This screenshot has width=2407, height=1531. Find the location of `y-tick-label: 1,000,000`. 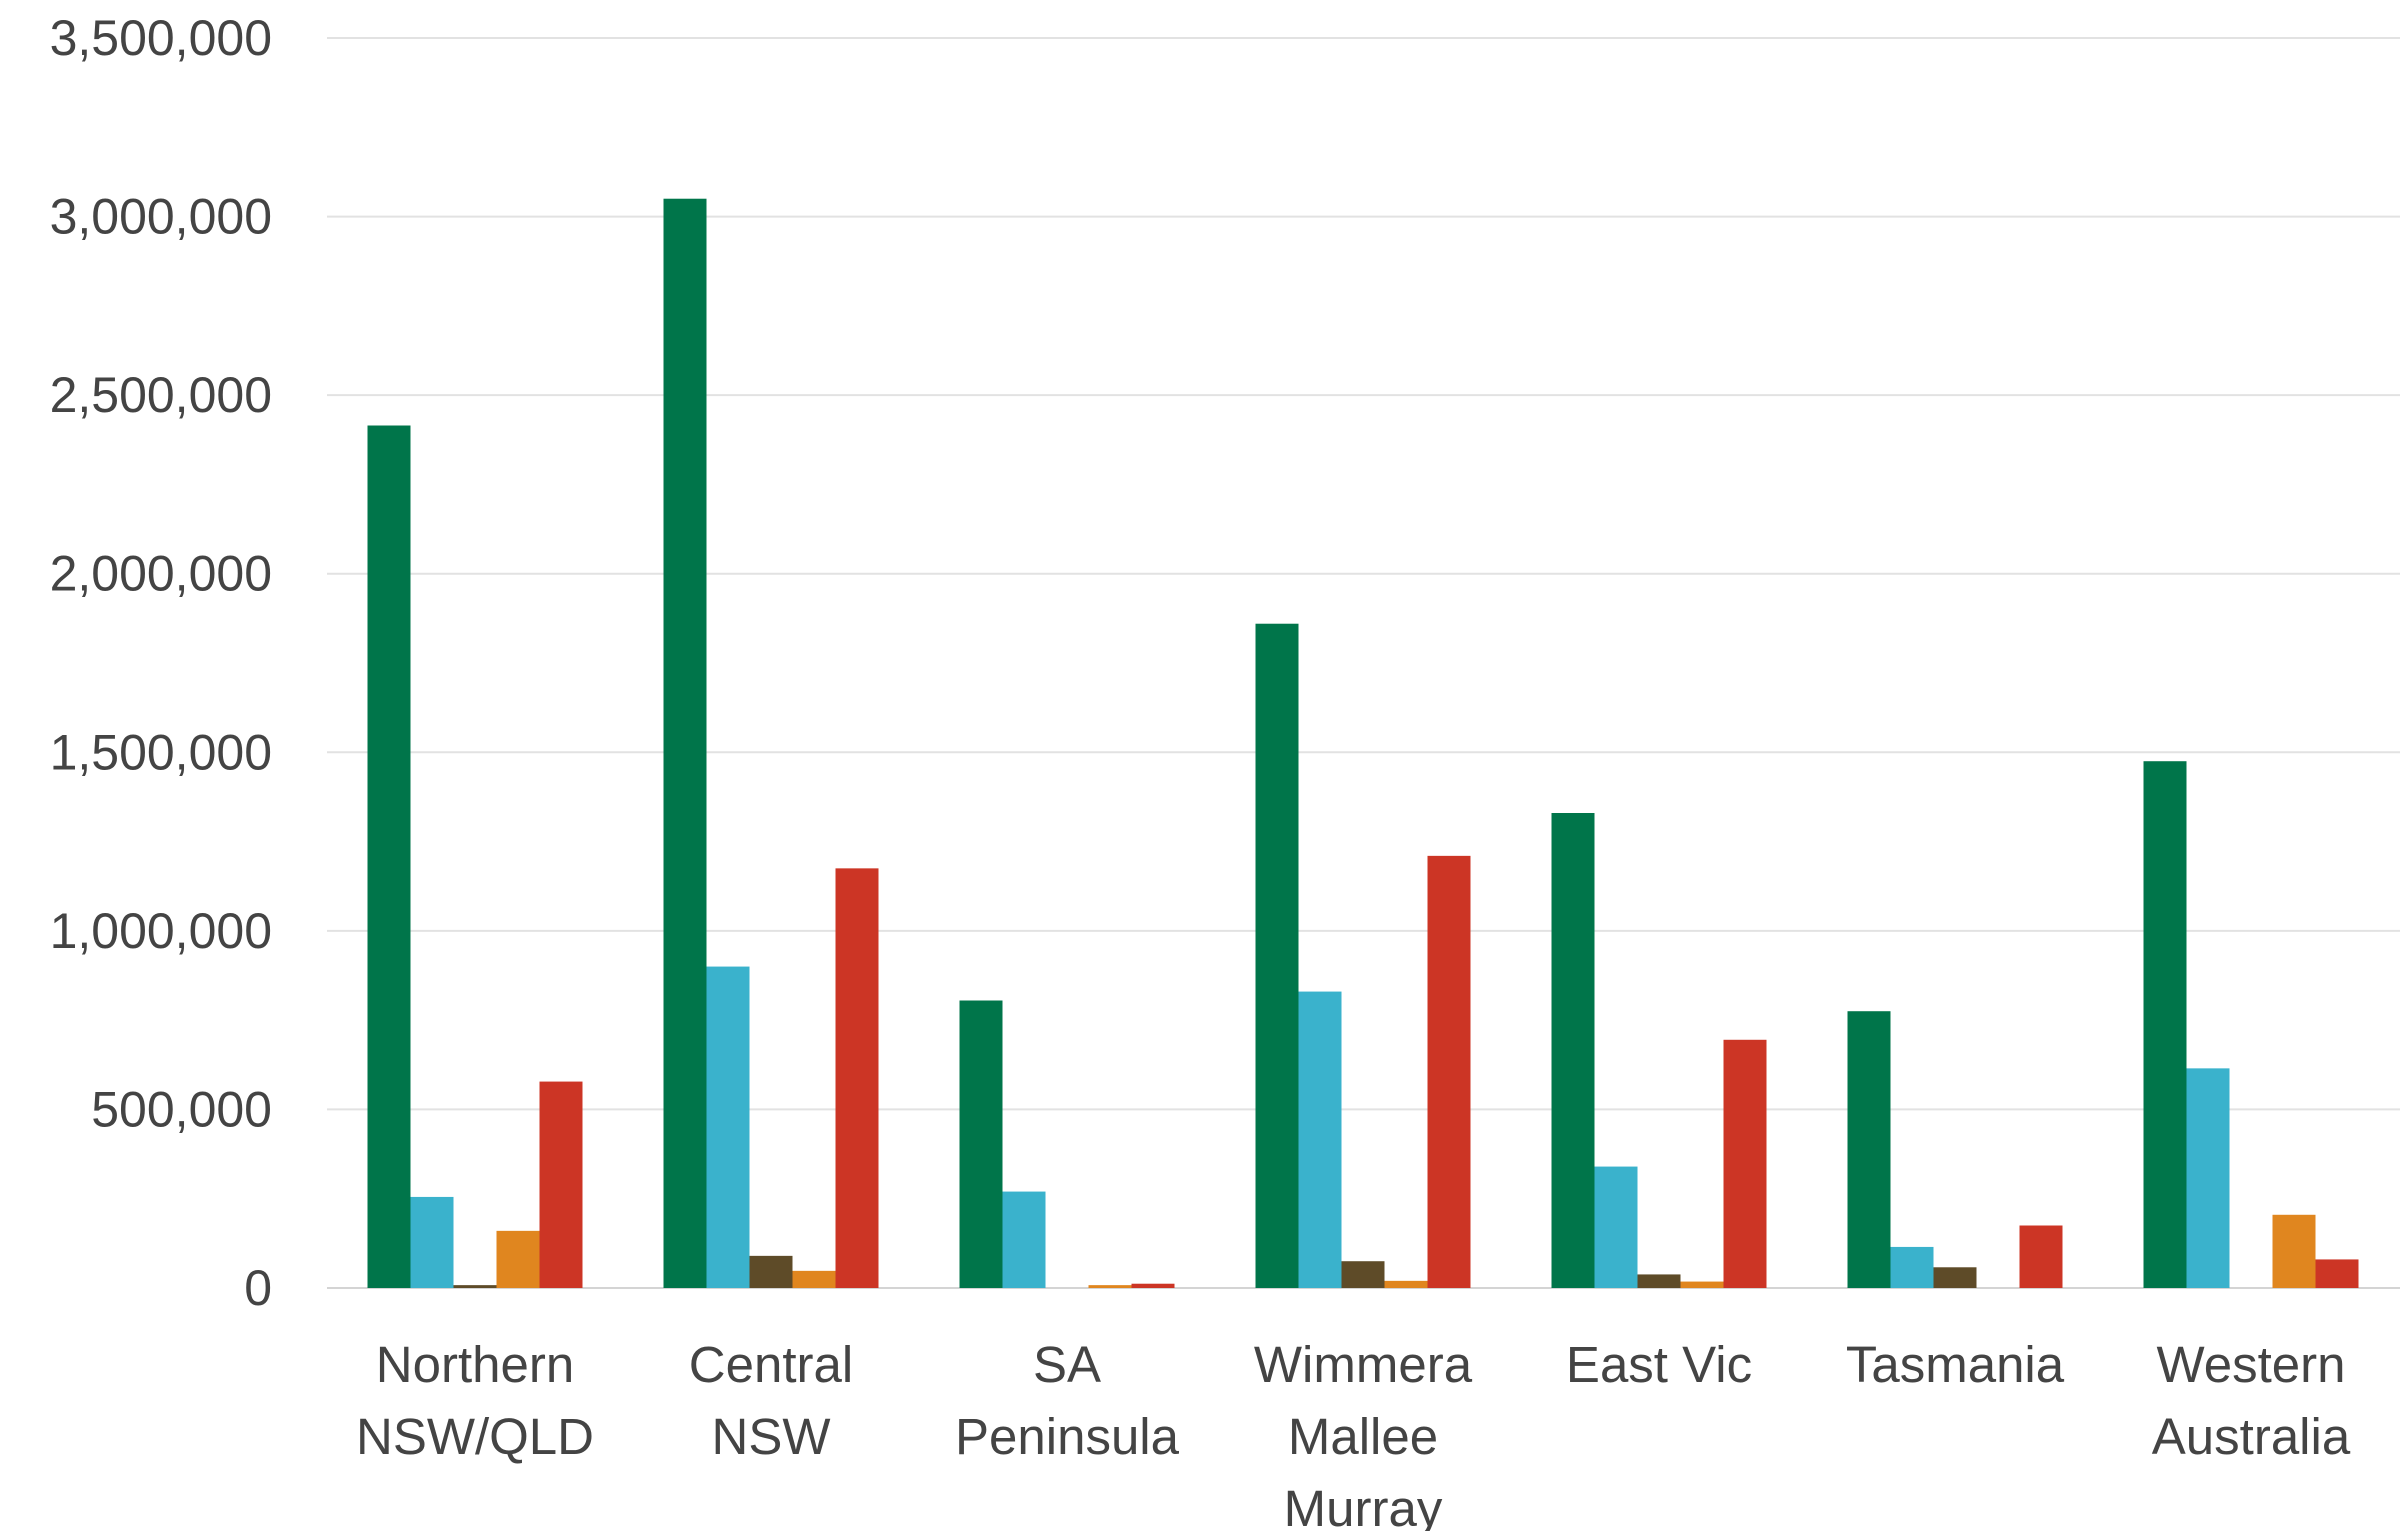

y-tick-label: 1,000,000 is located at coordinates (161, 931).